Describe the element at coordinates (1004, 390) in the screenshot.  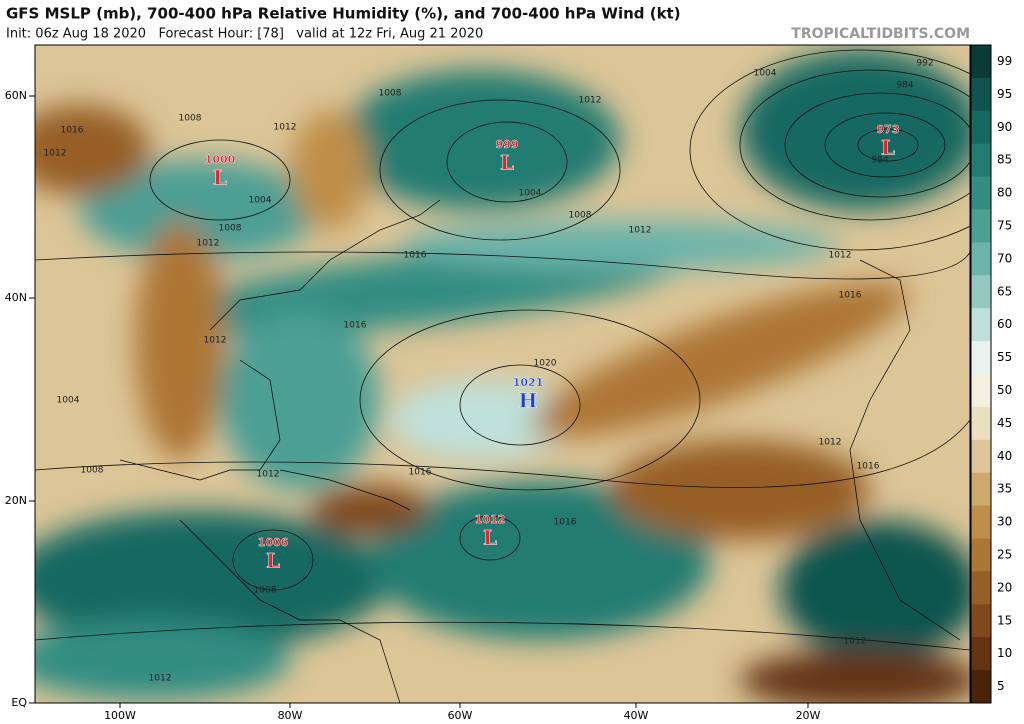
I see `colorbar-label: 50` at that location.